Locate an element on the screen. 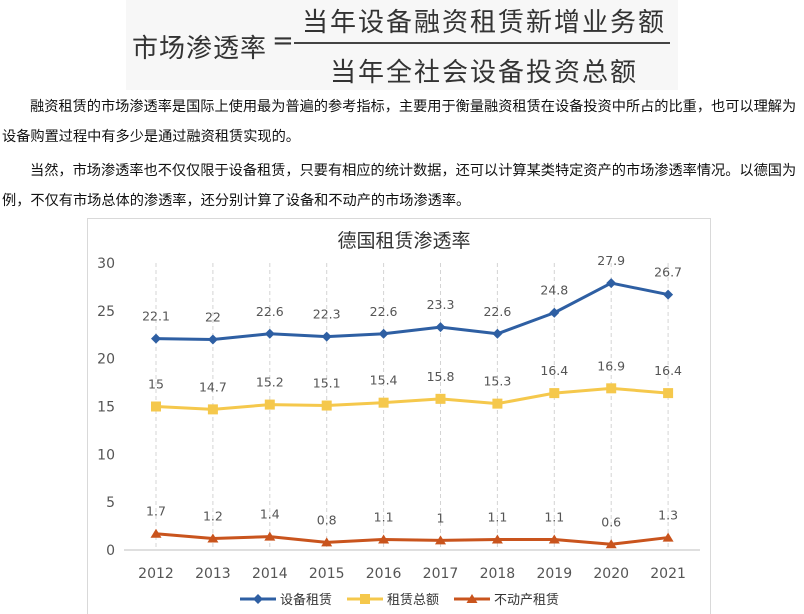  x-tick-label: 2014 is located at coordinates (270, 574).